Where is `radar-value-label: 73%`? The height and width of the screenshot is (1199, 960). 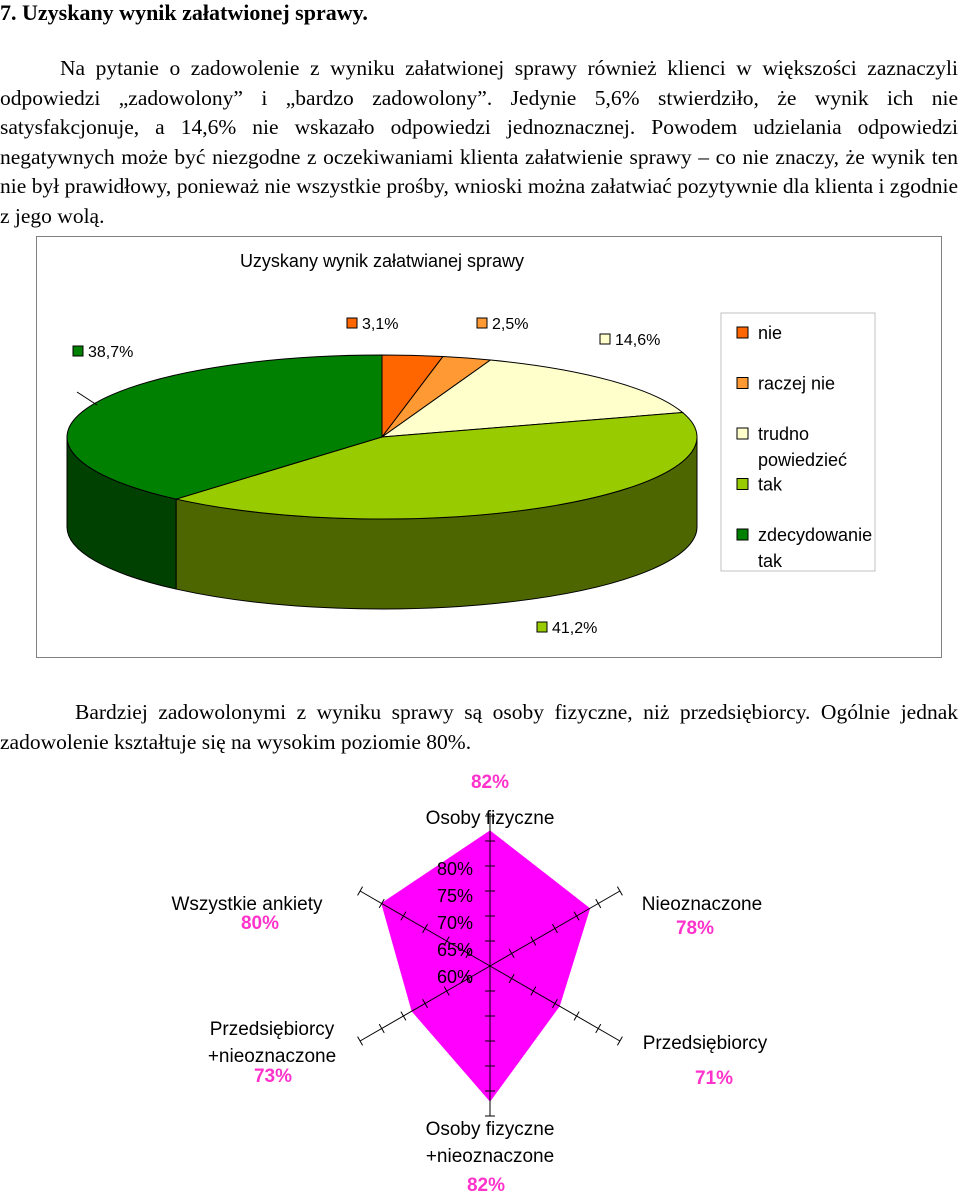
radar-value-label: 73% is located at coordinates (273, 1076).